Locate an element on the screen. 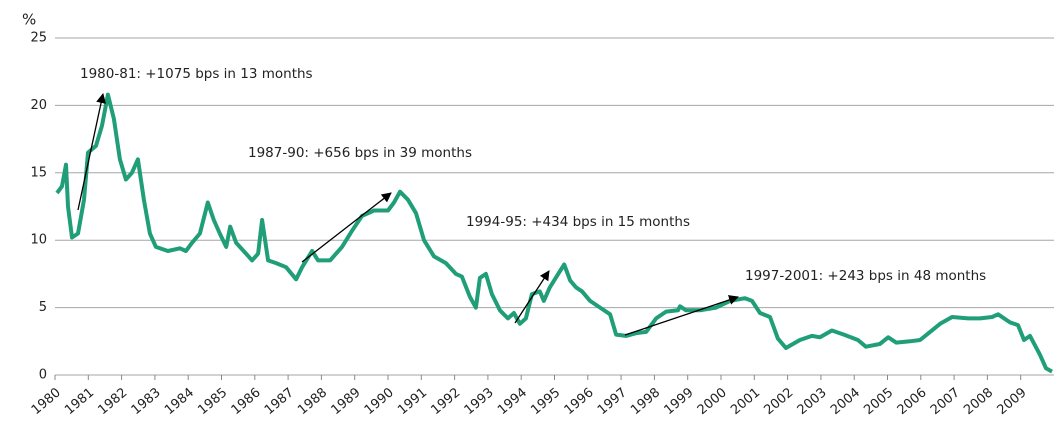  x-tick-label: 1984 is located at coordinates (179, 401).